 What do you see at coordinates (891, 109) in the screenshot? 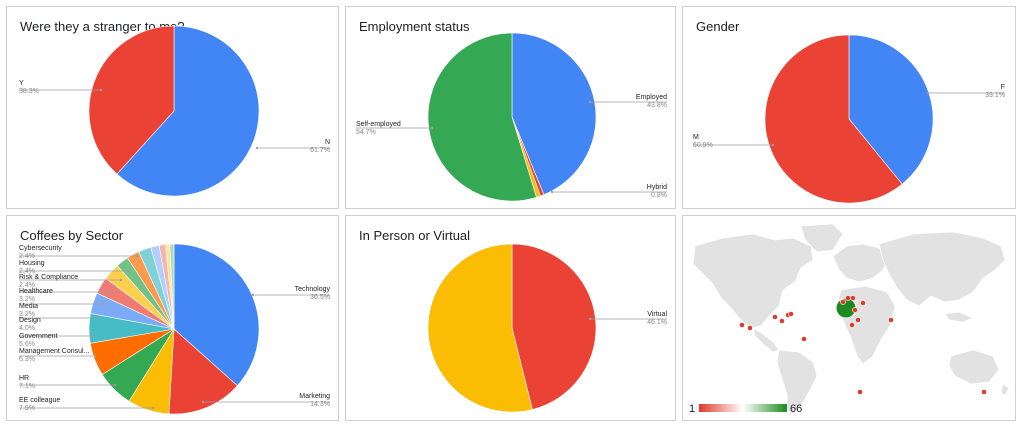
I see `pie-slice-f` at bounding box center [891, 109].